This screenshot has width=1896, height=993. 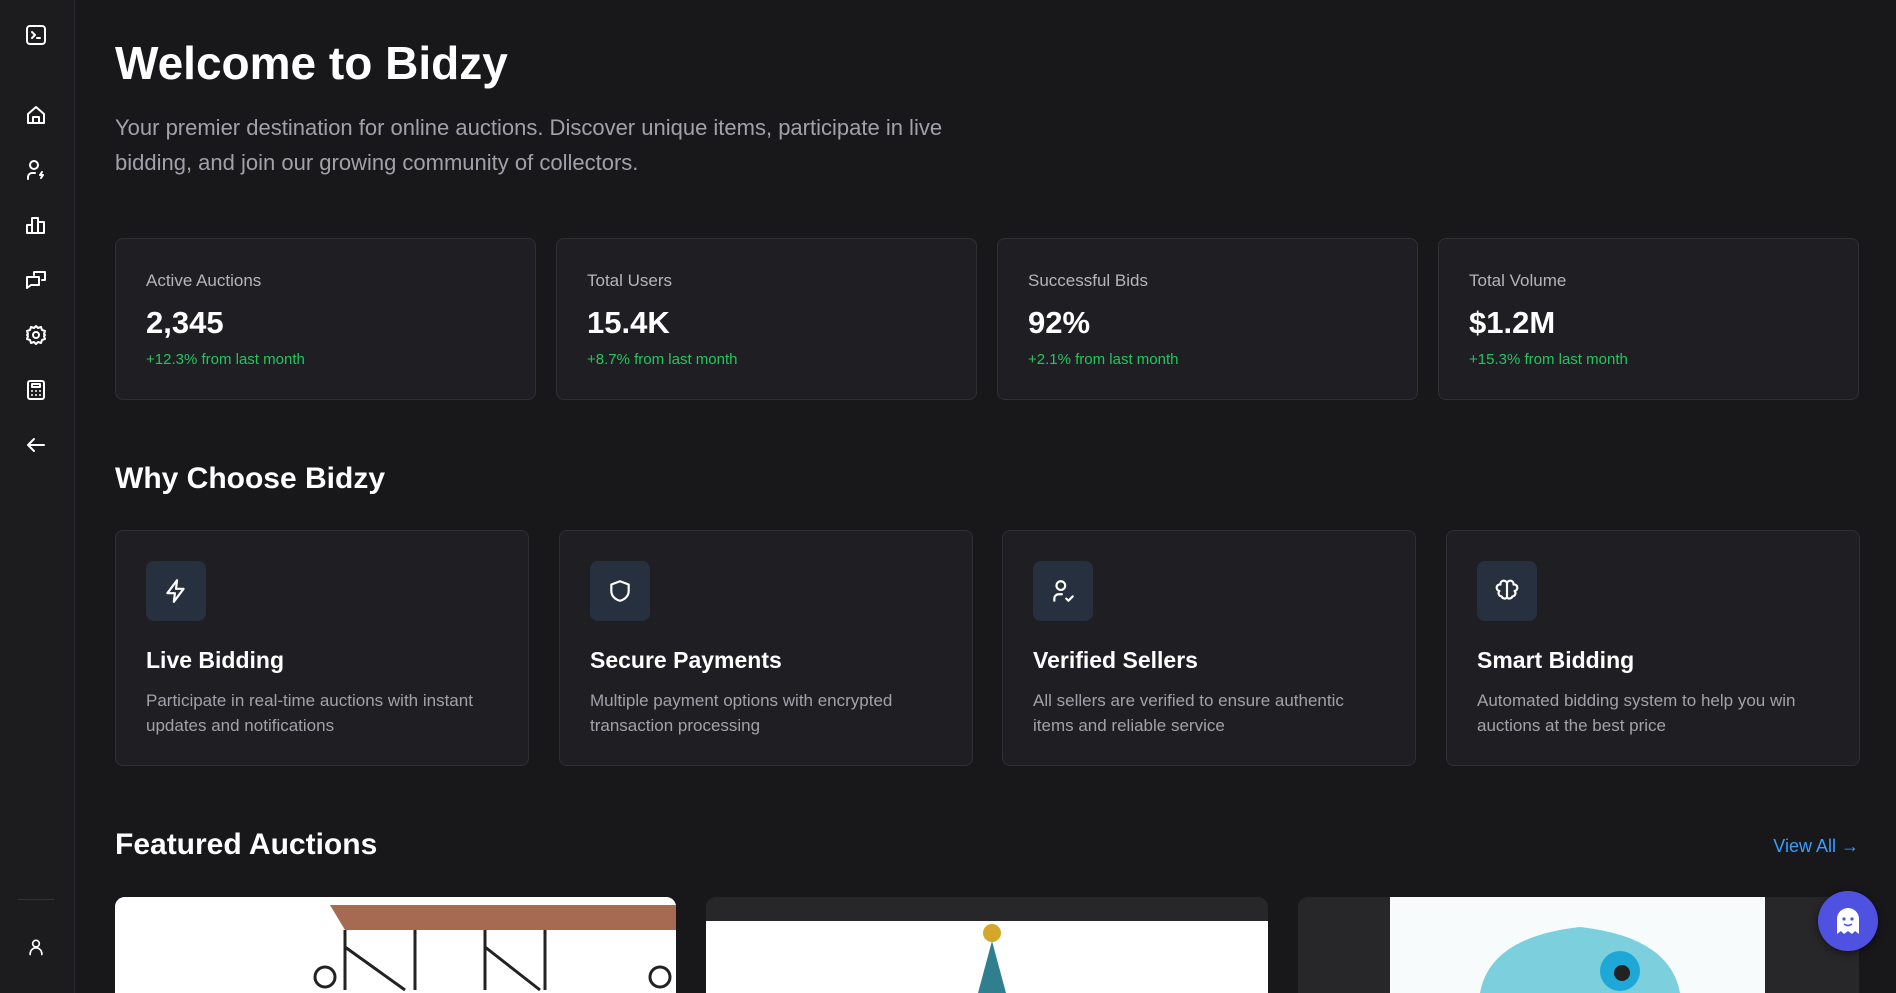 I want to click on assistant-chat-button, so click(x=1848, y=921).